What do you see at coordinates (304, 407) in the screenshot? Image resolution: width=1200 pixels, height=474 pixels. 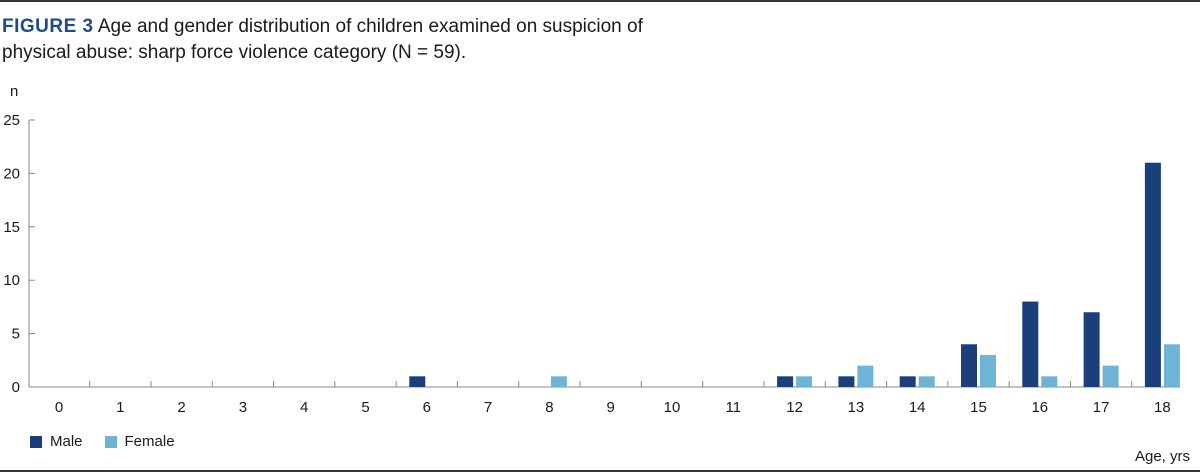 I see `x-tick-label: 4` at bounding box center [304, 407].